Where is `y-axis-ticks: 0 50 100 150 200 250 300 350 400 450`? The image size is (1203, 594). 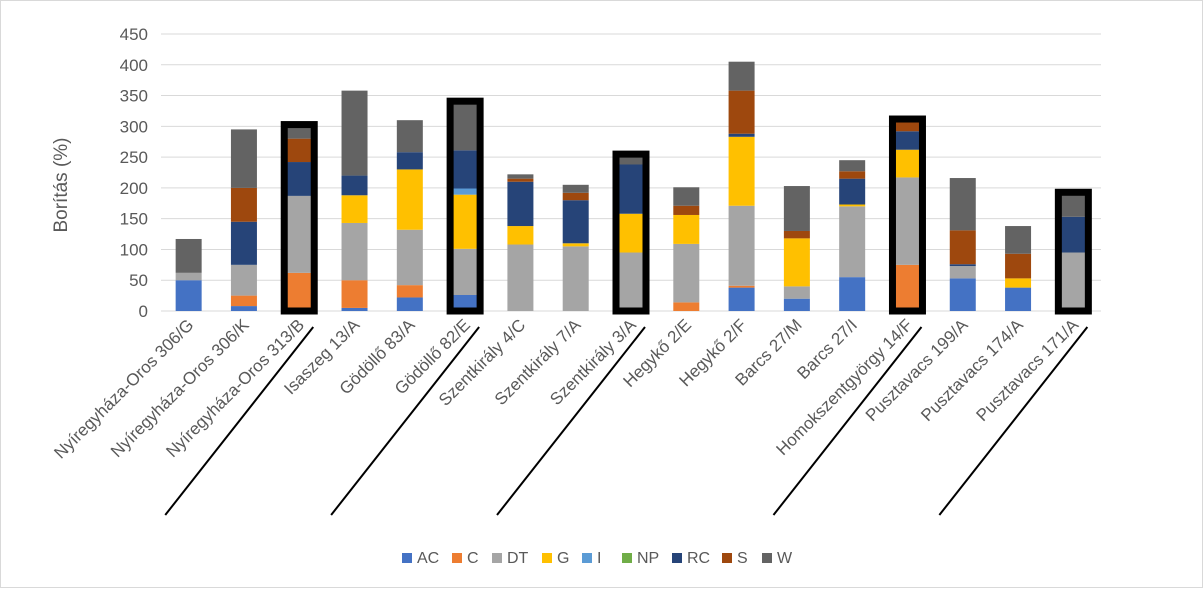 y-axis-ticks: 0 50 100 150 200 250 300 350 400 450 is located at coordinates (134, 173).